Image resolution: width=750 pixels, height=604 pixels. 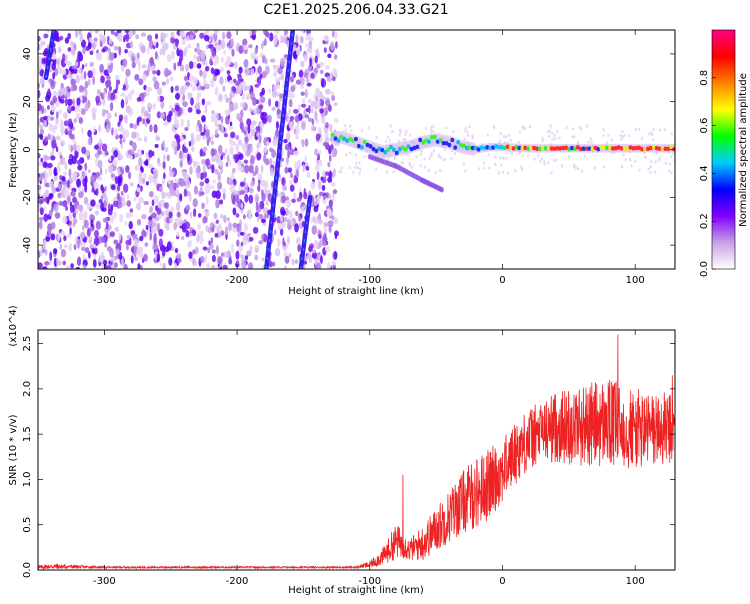 What do you see at coordinates (27, 570) in the screenshot?
I see `snr-y-tick-label: 0.0` at bounding box center [27, 570].